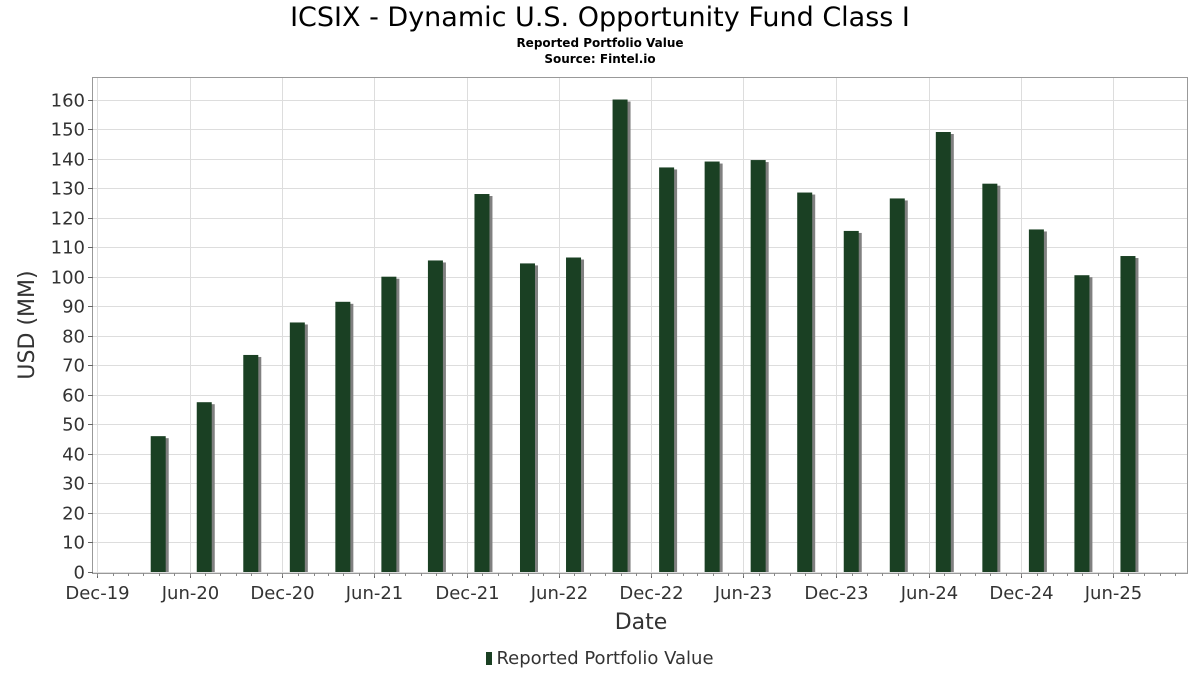  Describe the element at coordinates (1021, 593) in the screenshot. I see `x-tick-label: Dec-24` at that location.